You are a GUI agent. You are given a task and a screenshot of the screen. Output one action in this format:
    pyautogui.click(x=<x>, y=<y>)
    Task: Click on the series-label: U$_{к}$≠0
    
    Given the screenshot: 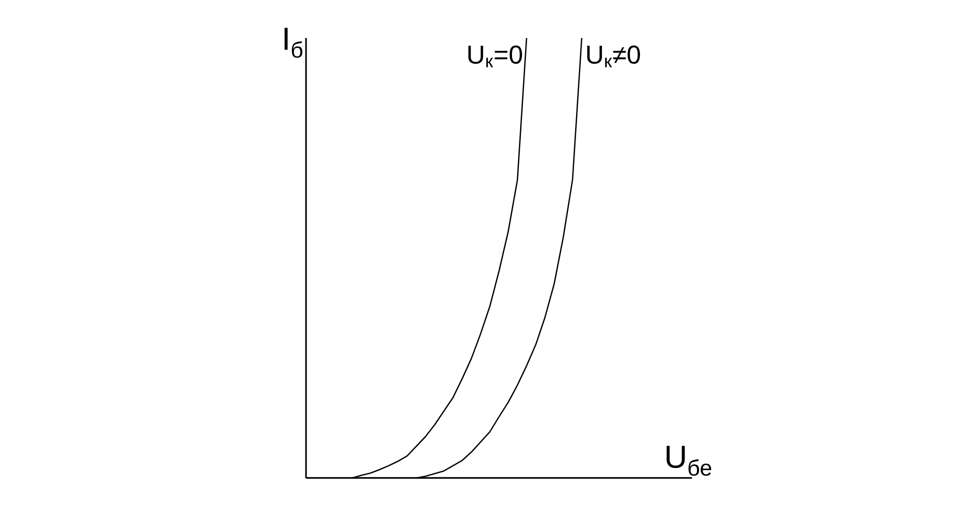 What is the action you would take?
    pyautogui.click(x=613, y=57)
    